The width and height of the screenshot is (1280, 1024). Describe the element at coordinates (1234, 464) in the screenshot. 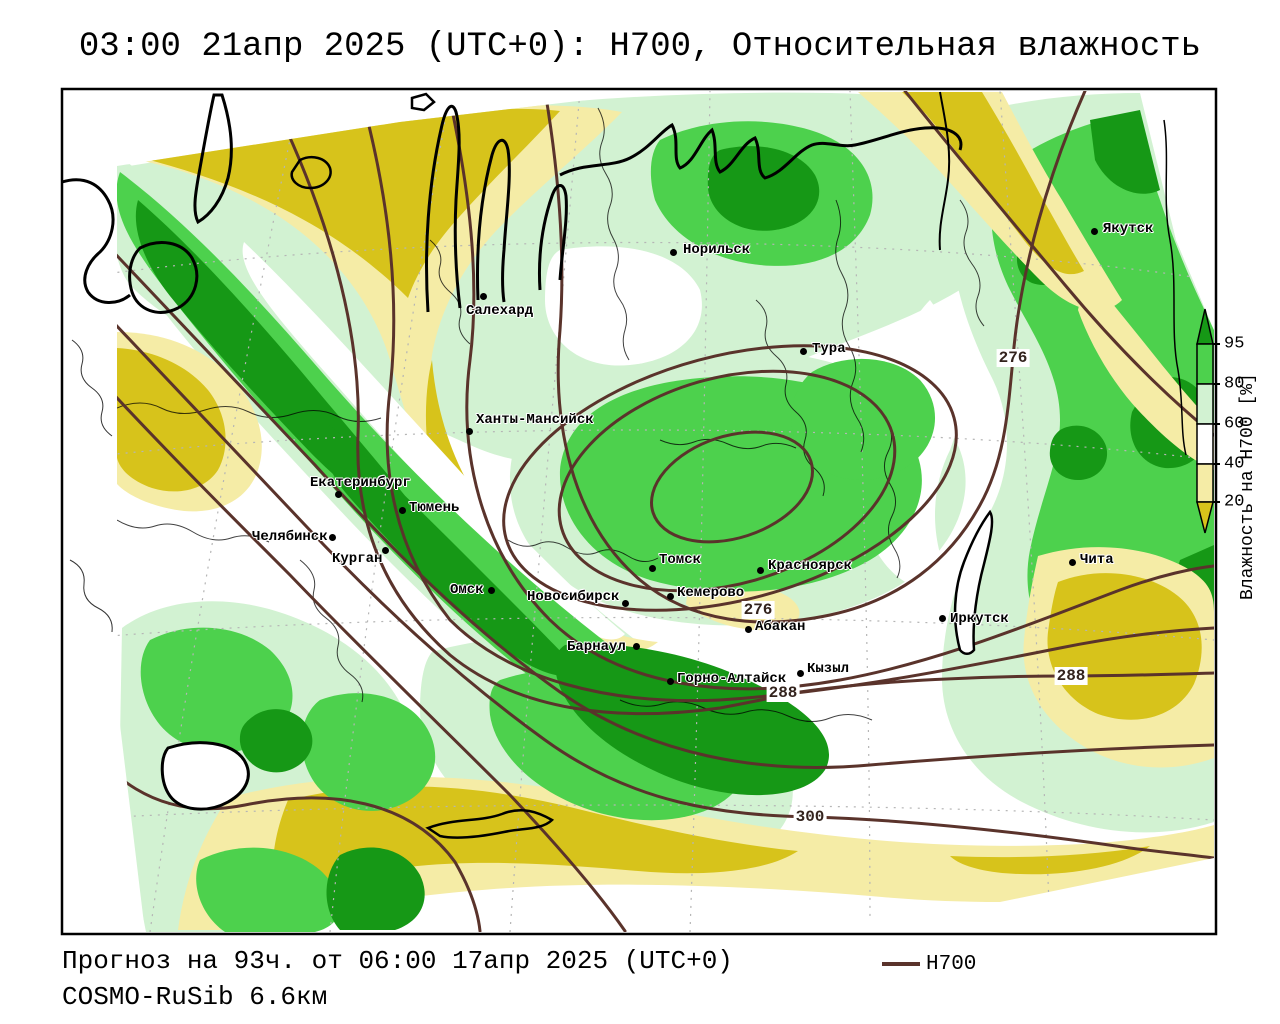

I see `colorbar-tick-label: 40` at that location.